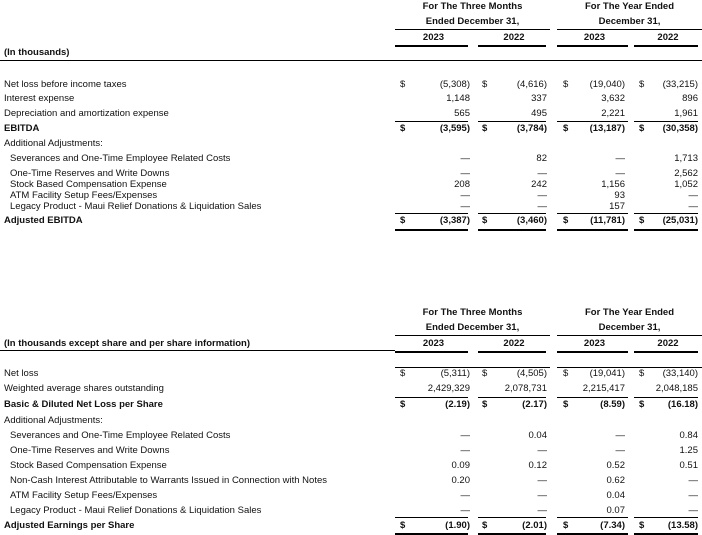  I want to click on row-value: (2.19), so click(457, 404).